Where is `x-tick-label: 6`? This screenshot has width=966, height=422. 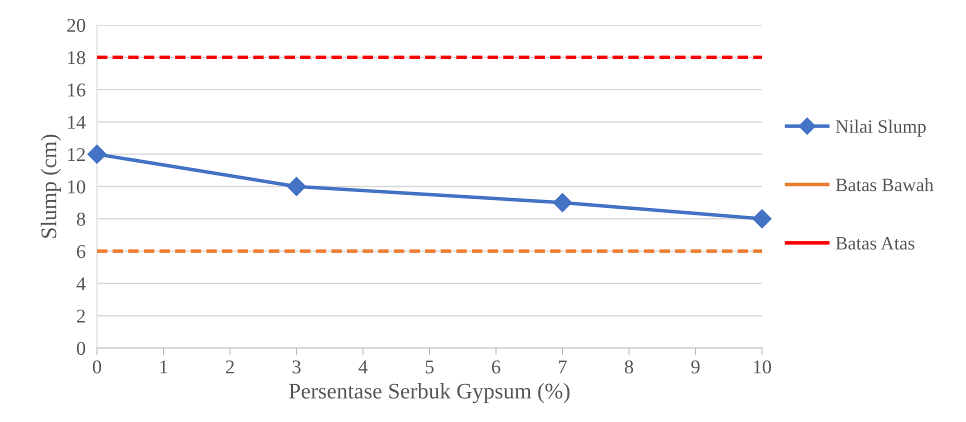
x-tick-label: 6 is located at coordinates (496, 367).